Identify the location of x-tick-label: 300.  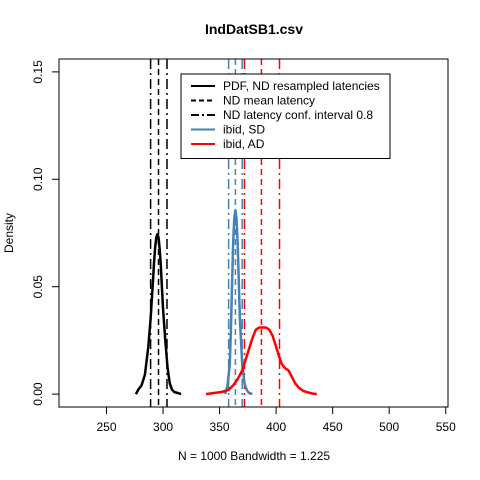
(163, 427).